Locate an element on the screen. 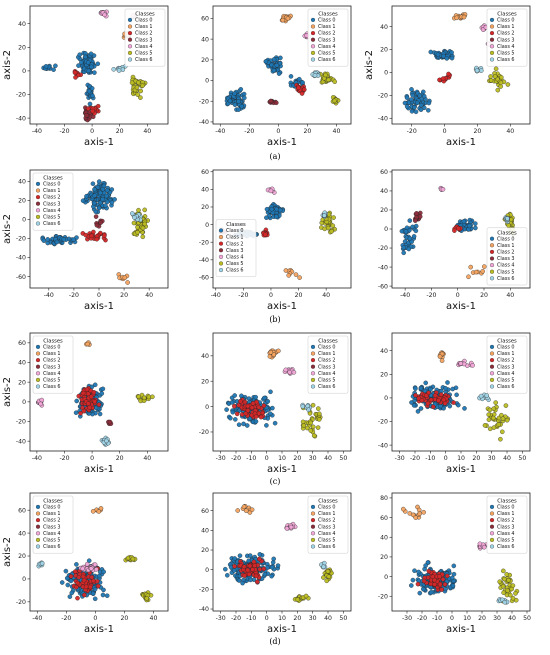 The image size is (550, 655). legend-entry: Class 3 is located at coordinates (52, 204).